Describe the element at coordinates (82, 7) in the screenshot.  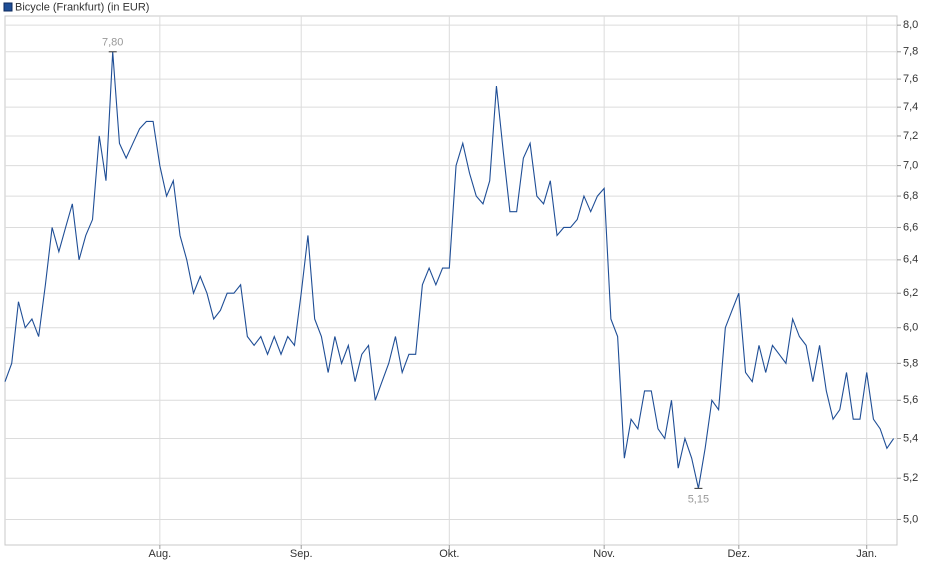
I see `legend-label: Bicycle (Frankfurt) (in EUR)` at that location.